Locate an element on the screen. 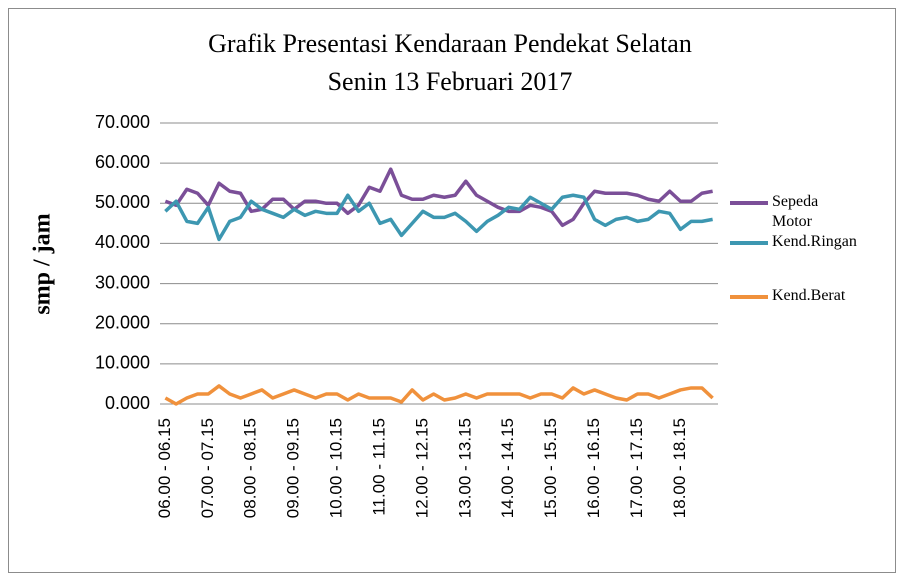 The image size is (904, 581). y-tick-label: 0.000 is located at coordinates (127, 403).